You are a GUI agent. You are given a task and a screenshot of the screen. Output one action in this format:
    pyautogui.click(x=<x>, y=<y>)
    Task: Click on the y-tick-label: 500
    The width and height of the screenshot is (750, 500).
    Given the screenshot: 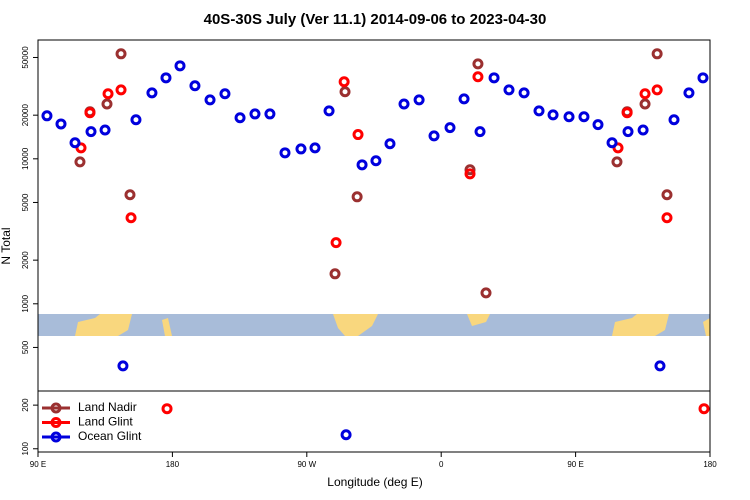 What is the action you would take?
    pyautogui.click(x=25, y=347)
    